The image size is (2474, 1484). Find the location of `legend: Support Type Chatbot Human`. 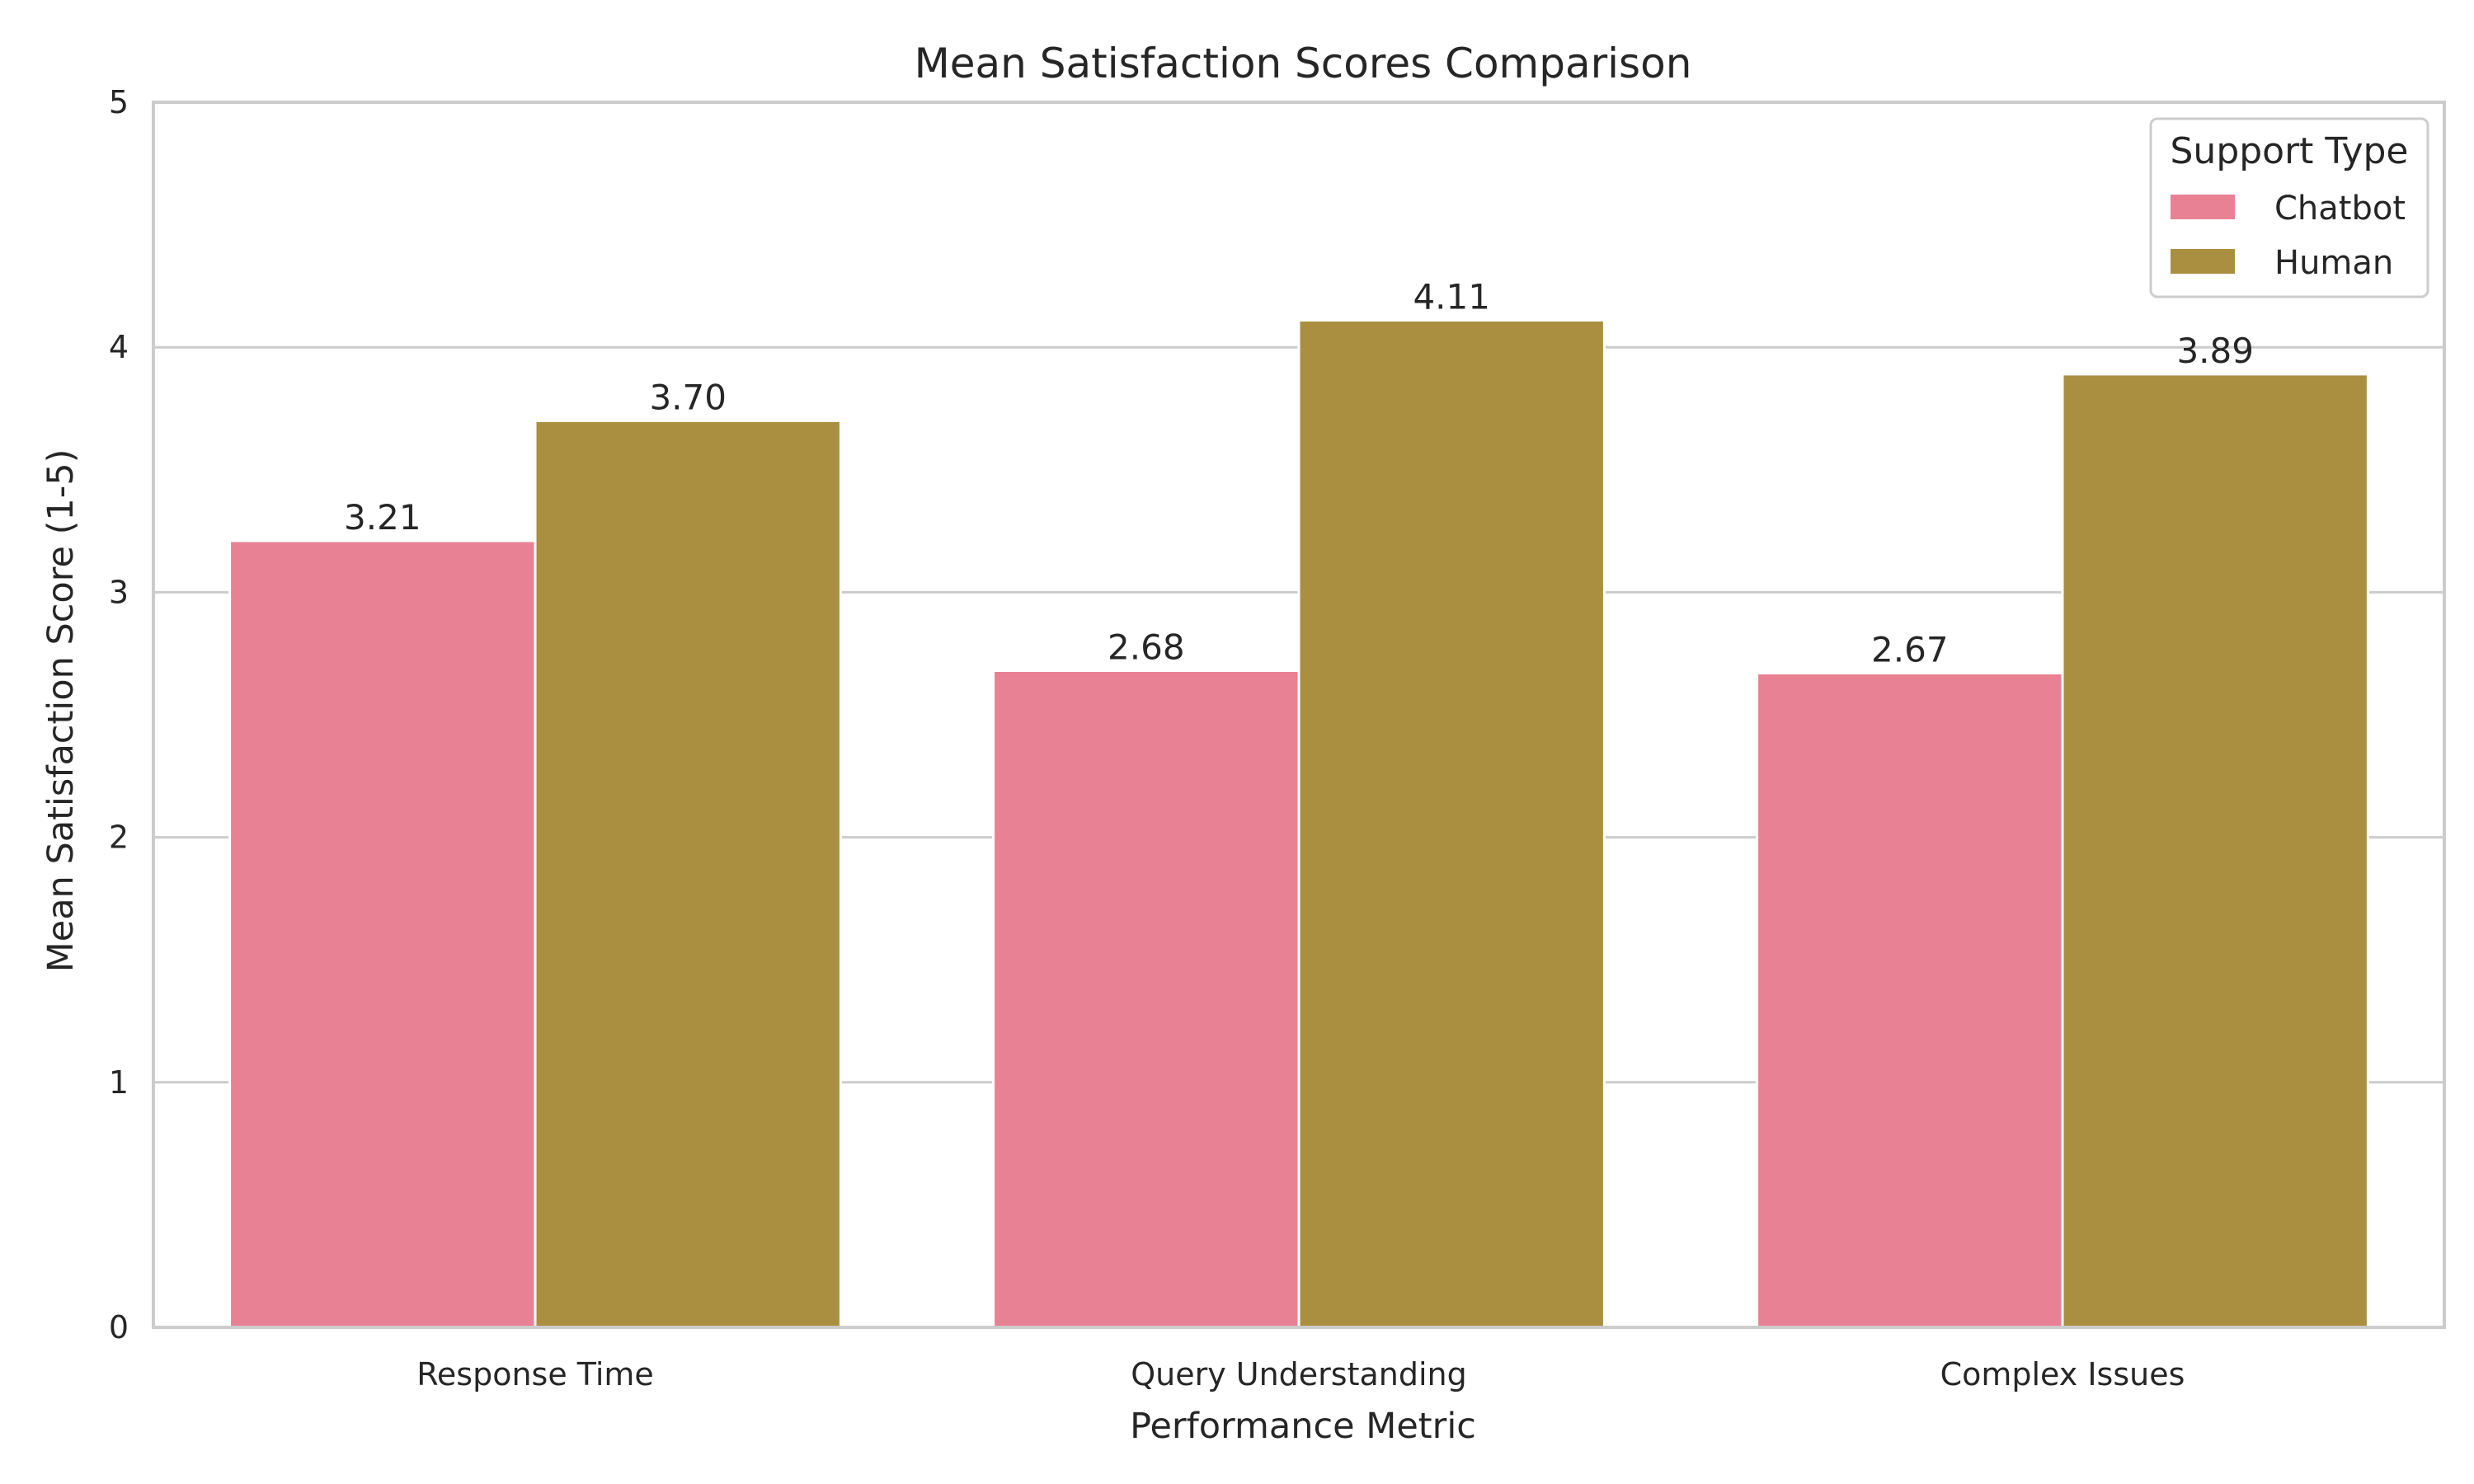

legend: Support Type Chatbot Human is located at coordinates (2289, 207).